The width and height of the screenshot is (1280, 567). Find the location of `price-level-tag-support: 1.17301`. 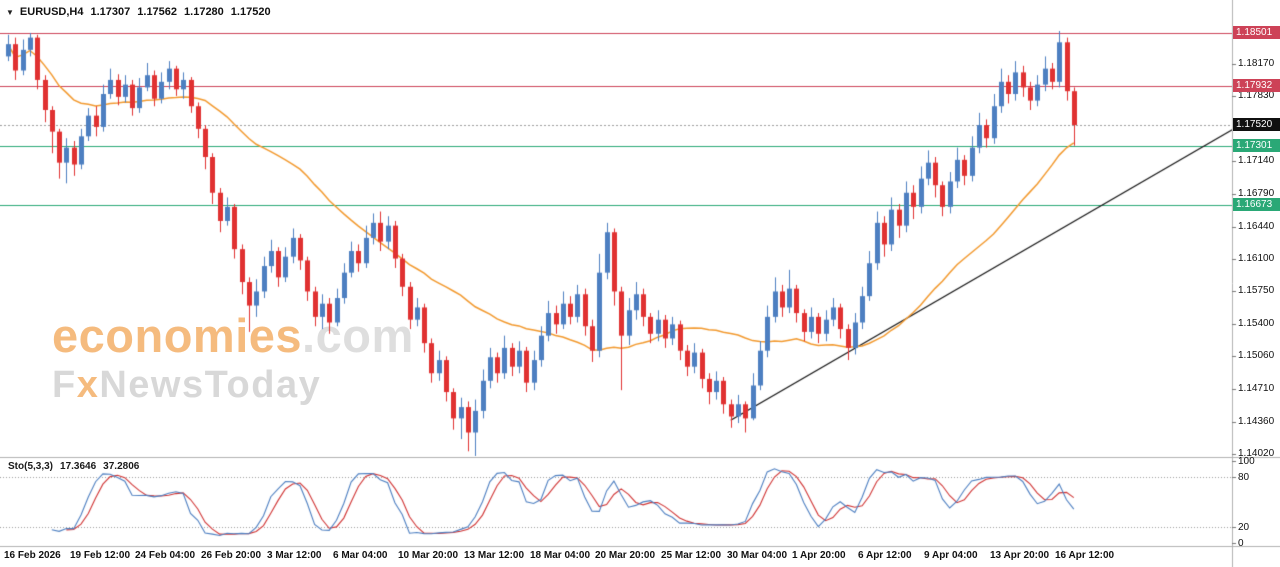

price-level-tag-support: 1.17301 is located at coordinates (1256, 145).